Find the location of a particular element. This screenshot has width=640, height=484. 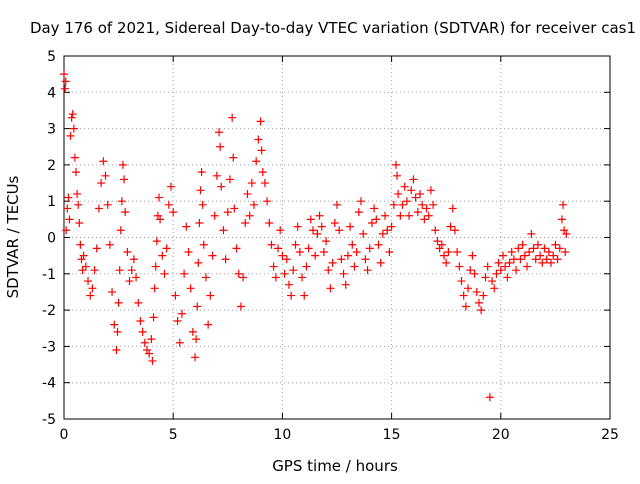

y-axis-label: SDTVAR / TECUs is located at coordinates (13, 236).